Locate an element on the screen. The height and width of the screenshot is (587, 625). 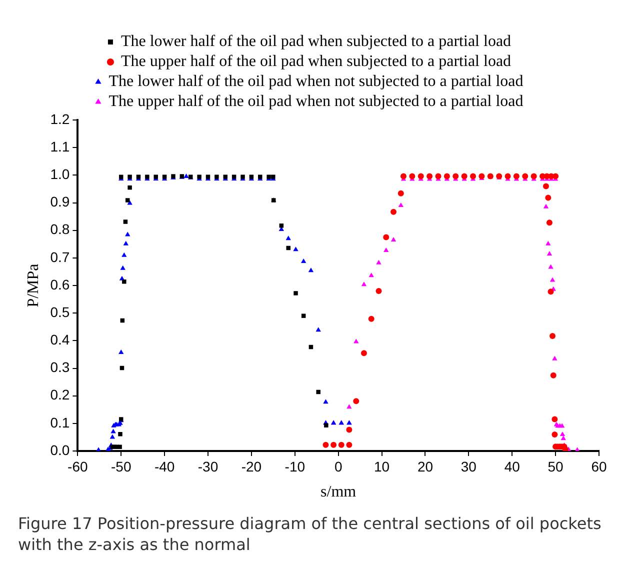
y-tick-label: 0.0 is located at coordinates (60, 450).